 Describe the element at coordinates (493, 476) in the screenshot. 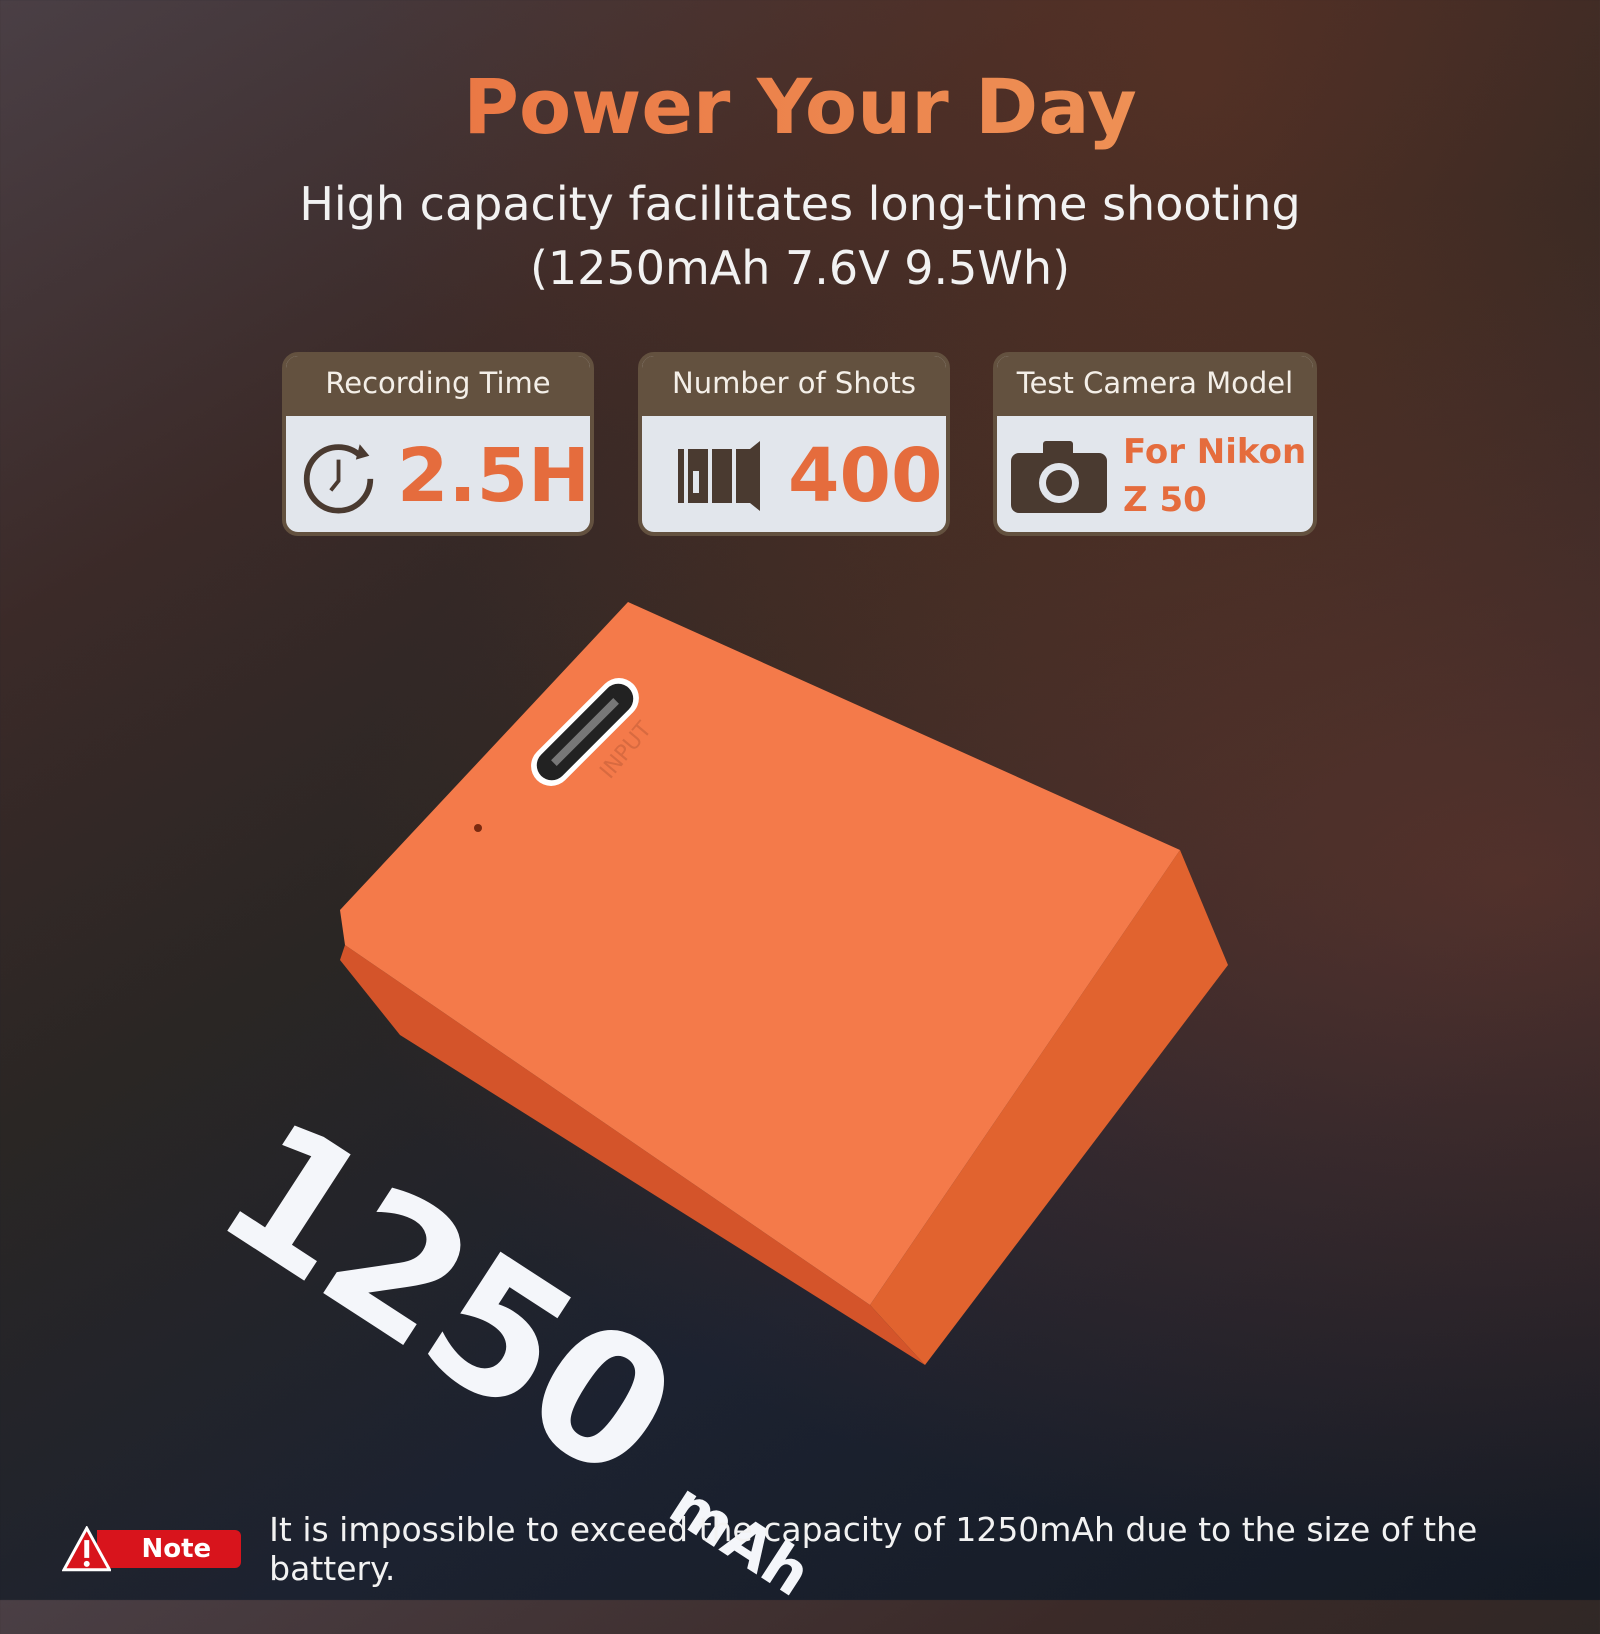

I see `recording-time-value: 2.5H` at that location.